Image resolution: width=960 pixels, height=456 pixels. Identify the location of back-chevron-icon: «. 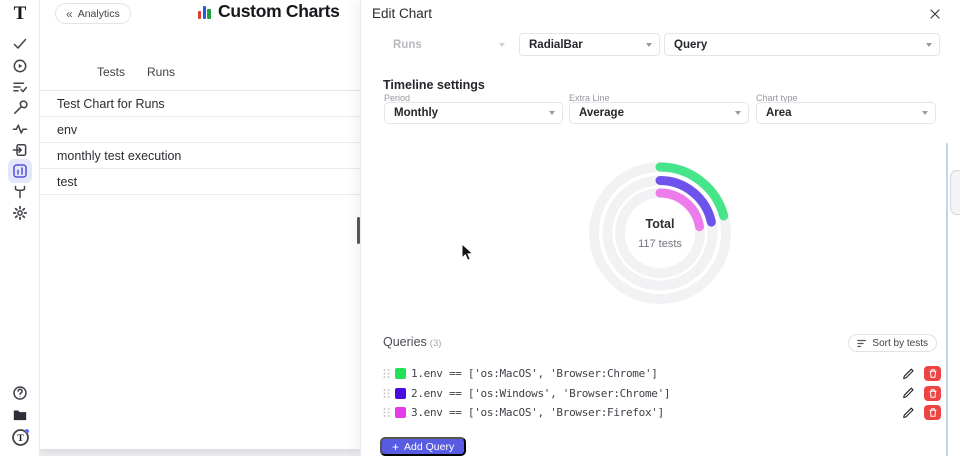
(69, 13).